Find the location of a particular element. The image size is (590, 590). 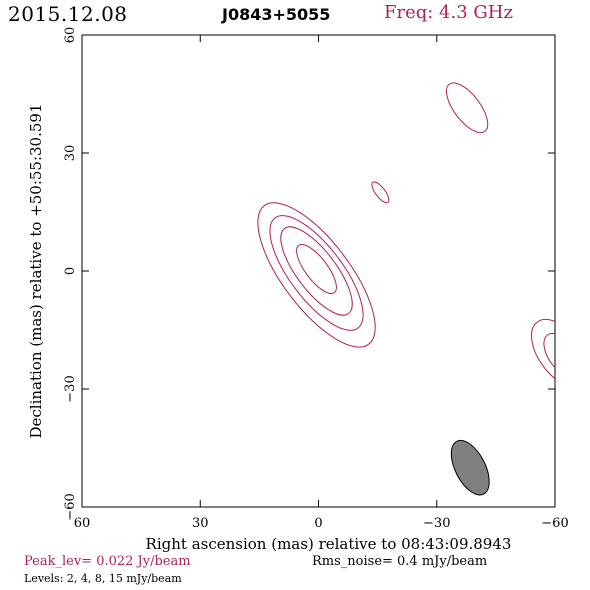

y-tick-label: −60 is located at coordinates (70, 506).